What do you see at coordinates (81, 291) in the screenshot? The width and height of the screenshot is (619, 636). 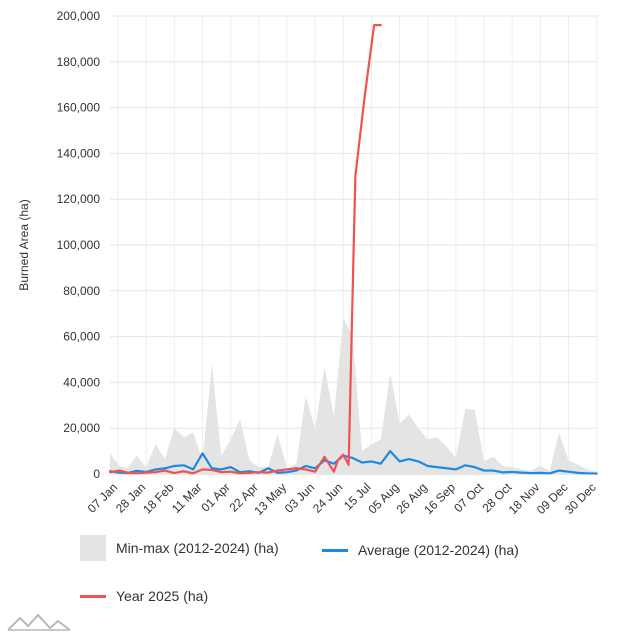 I see `y-tick-label-4: 80,000` at bounding box center [81, 291].